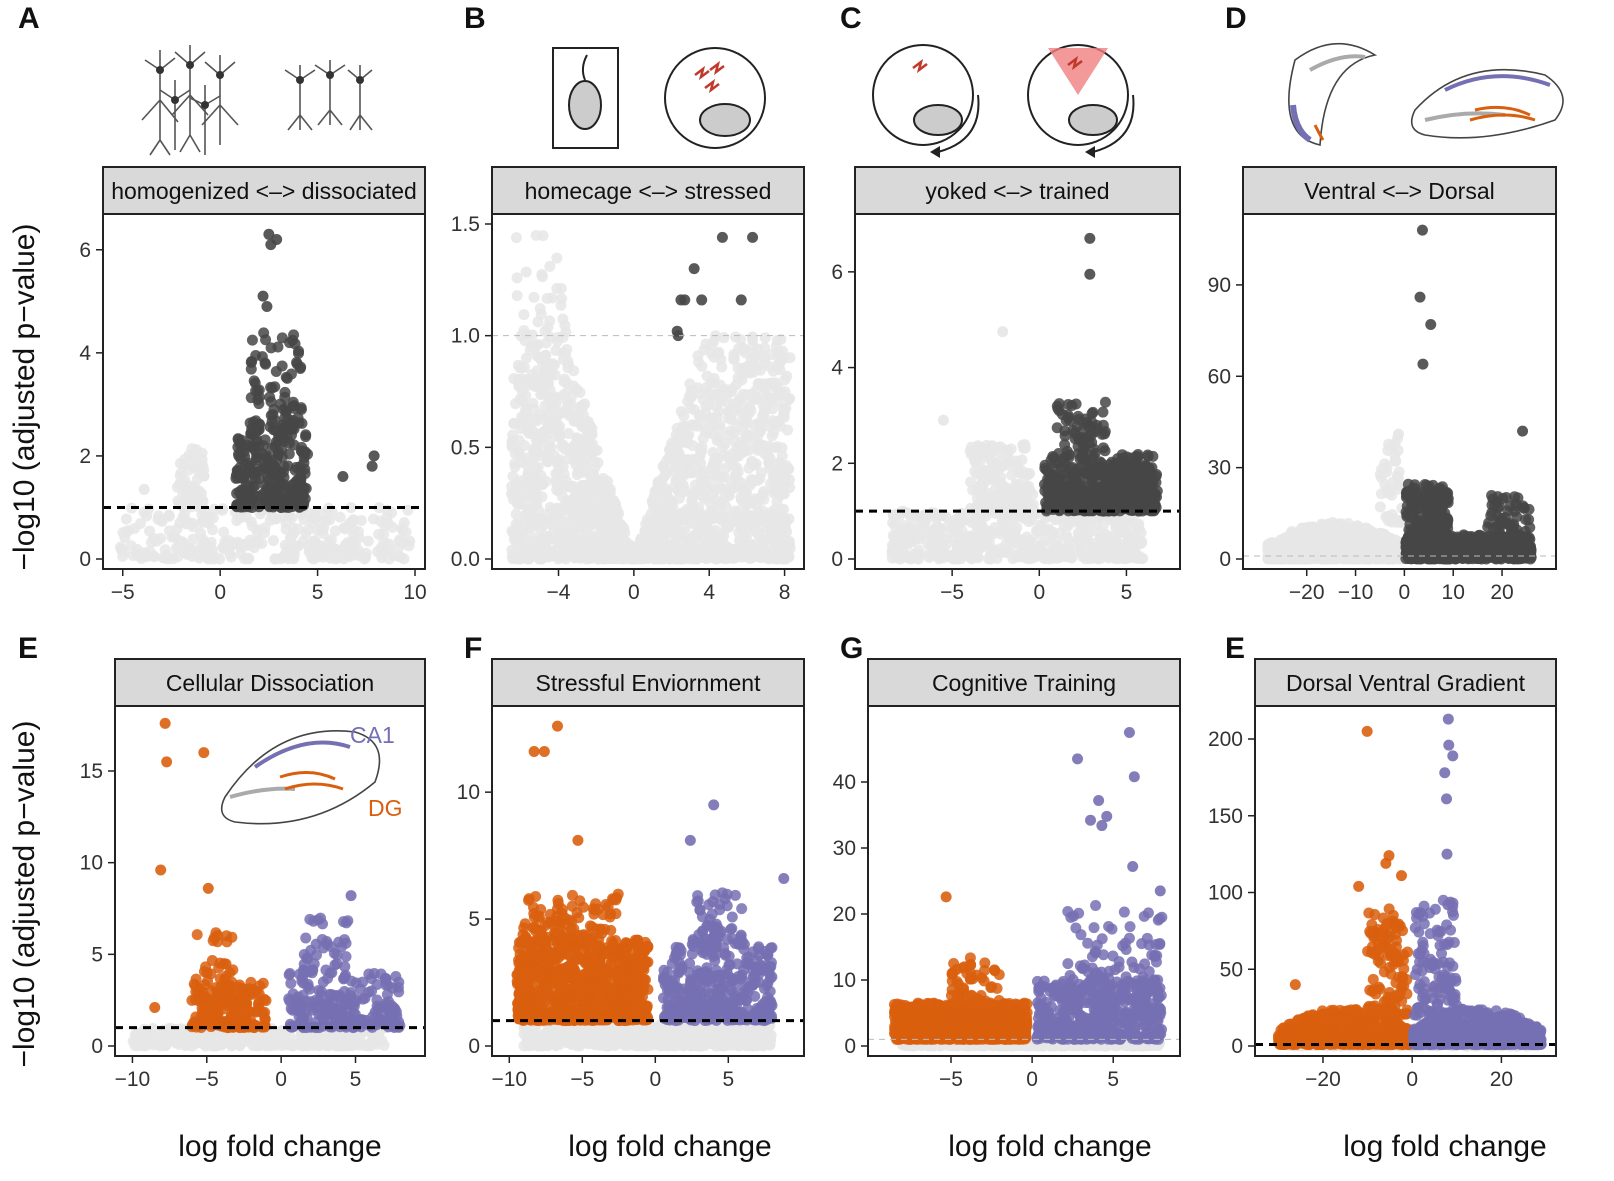 The height and width of the screenshot is (1181, 1614). What do you see at coordinates (85, 559) in the screenshot?
I see `y-tick-label: 0` at bounding box center [85, 559].